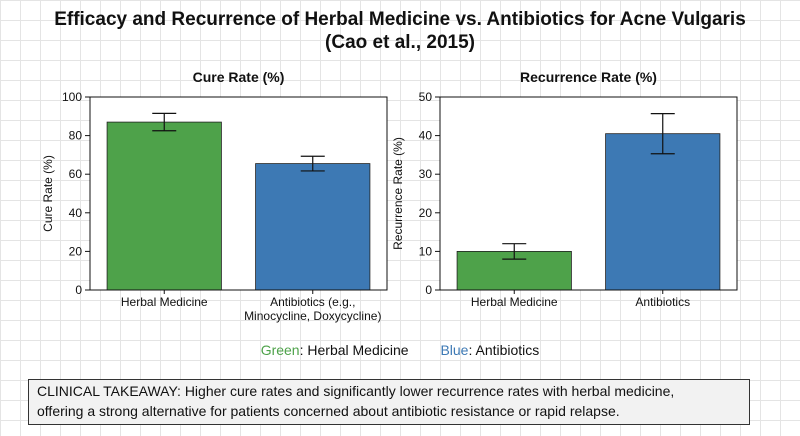 The height and width of the screenshot is (436, 800). I want to click on y-tick-label-0-2: 40, so click(76, 213).